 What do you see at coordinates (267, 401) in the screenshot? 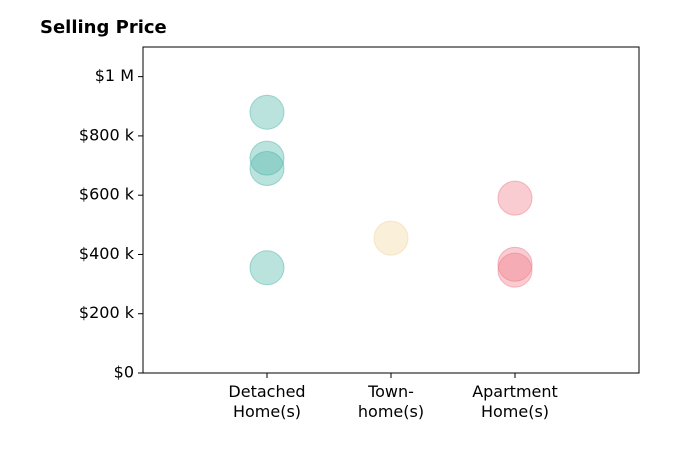
I see `x-tick-label: Detached Home(s)` at bounding box center [267, 401].